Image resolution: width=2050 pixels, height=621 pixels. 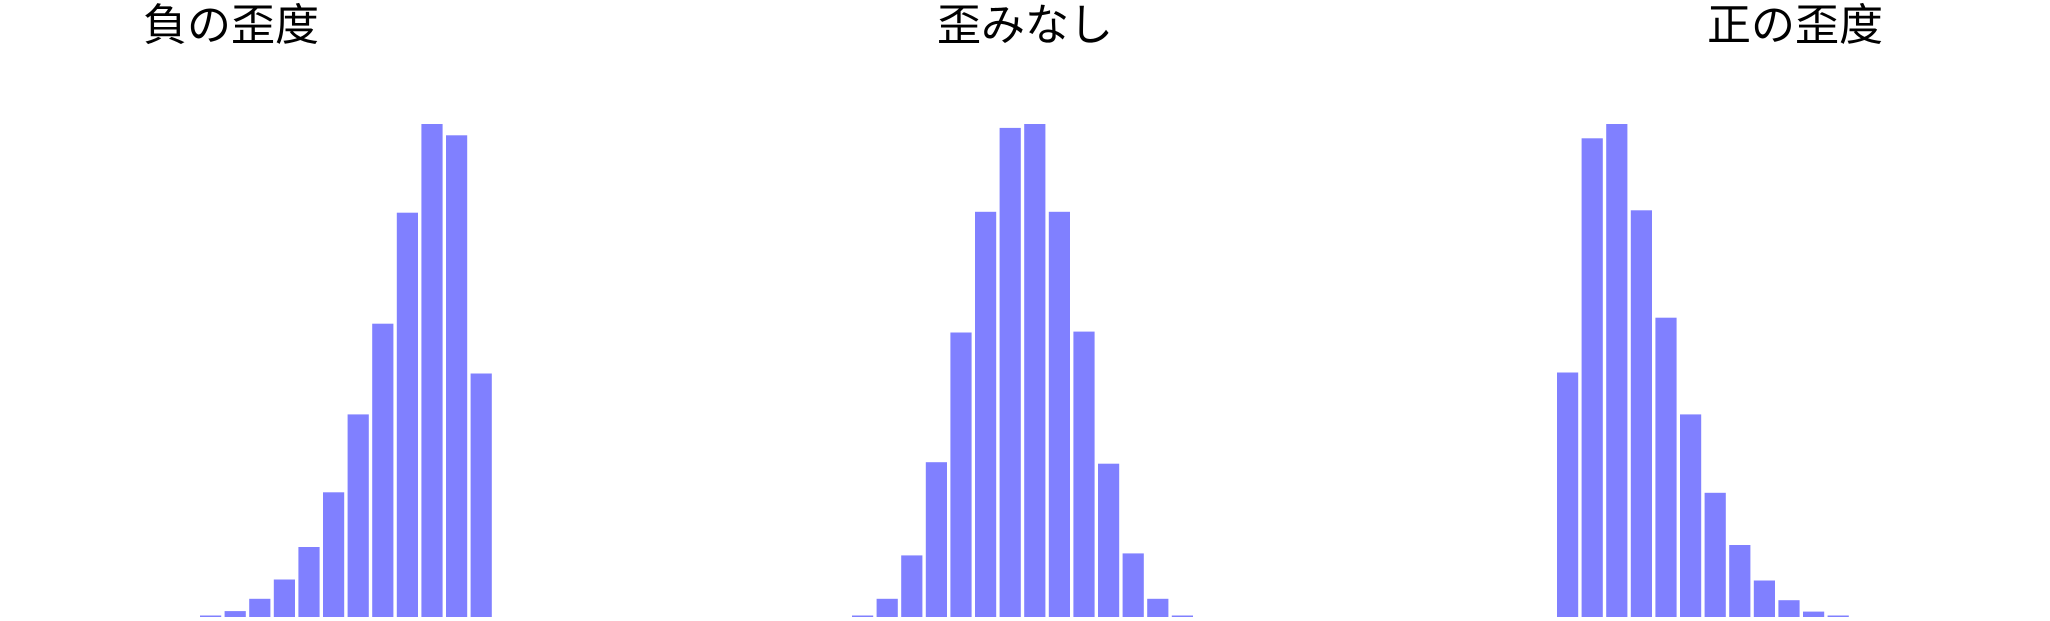 What do you see at coordinates (1025, 25) in the screenshot?
I see `no-skew-title: 歪みなし` at bounding box center [1025, 25].